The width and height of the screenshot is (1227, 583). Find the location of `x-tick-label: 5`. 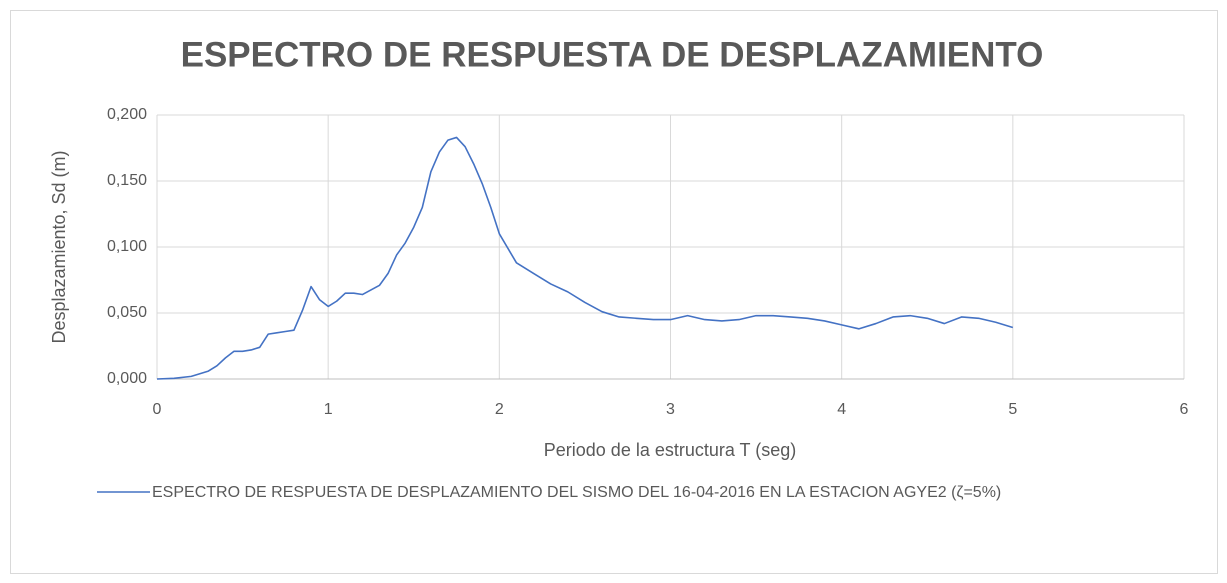

x-tick-label: 5 is located at coordinates (1012, 409).